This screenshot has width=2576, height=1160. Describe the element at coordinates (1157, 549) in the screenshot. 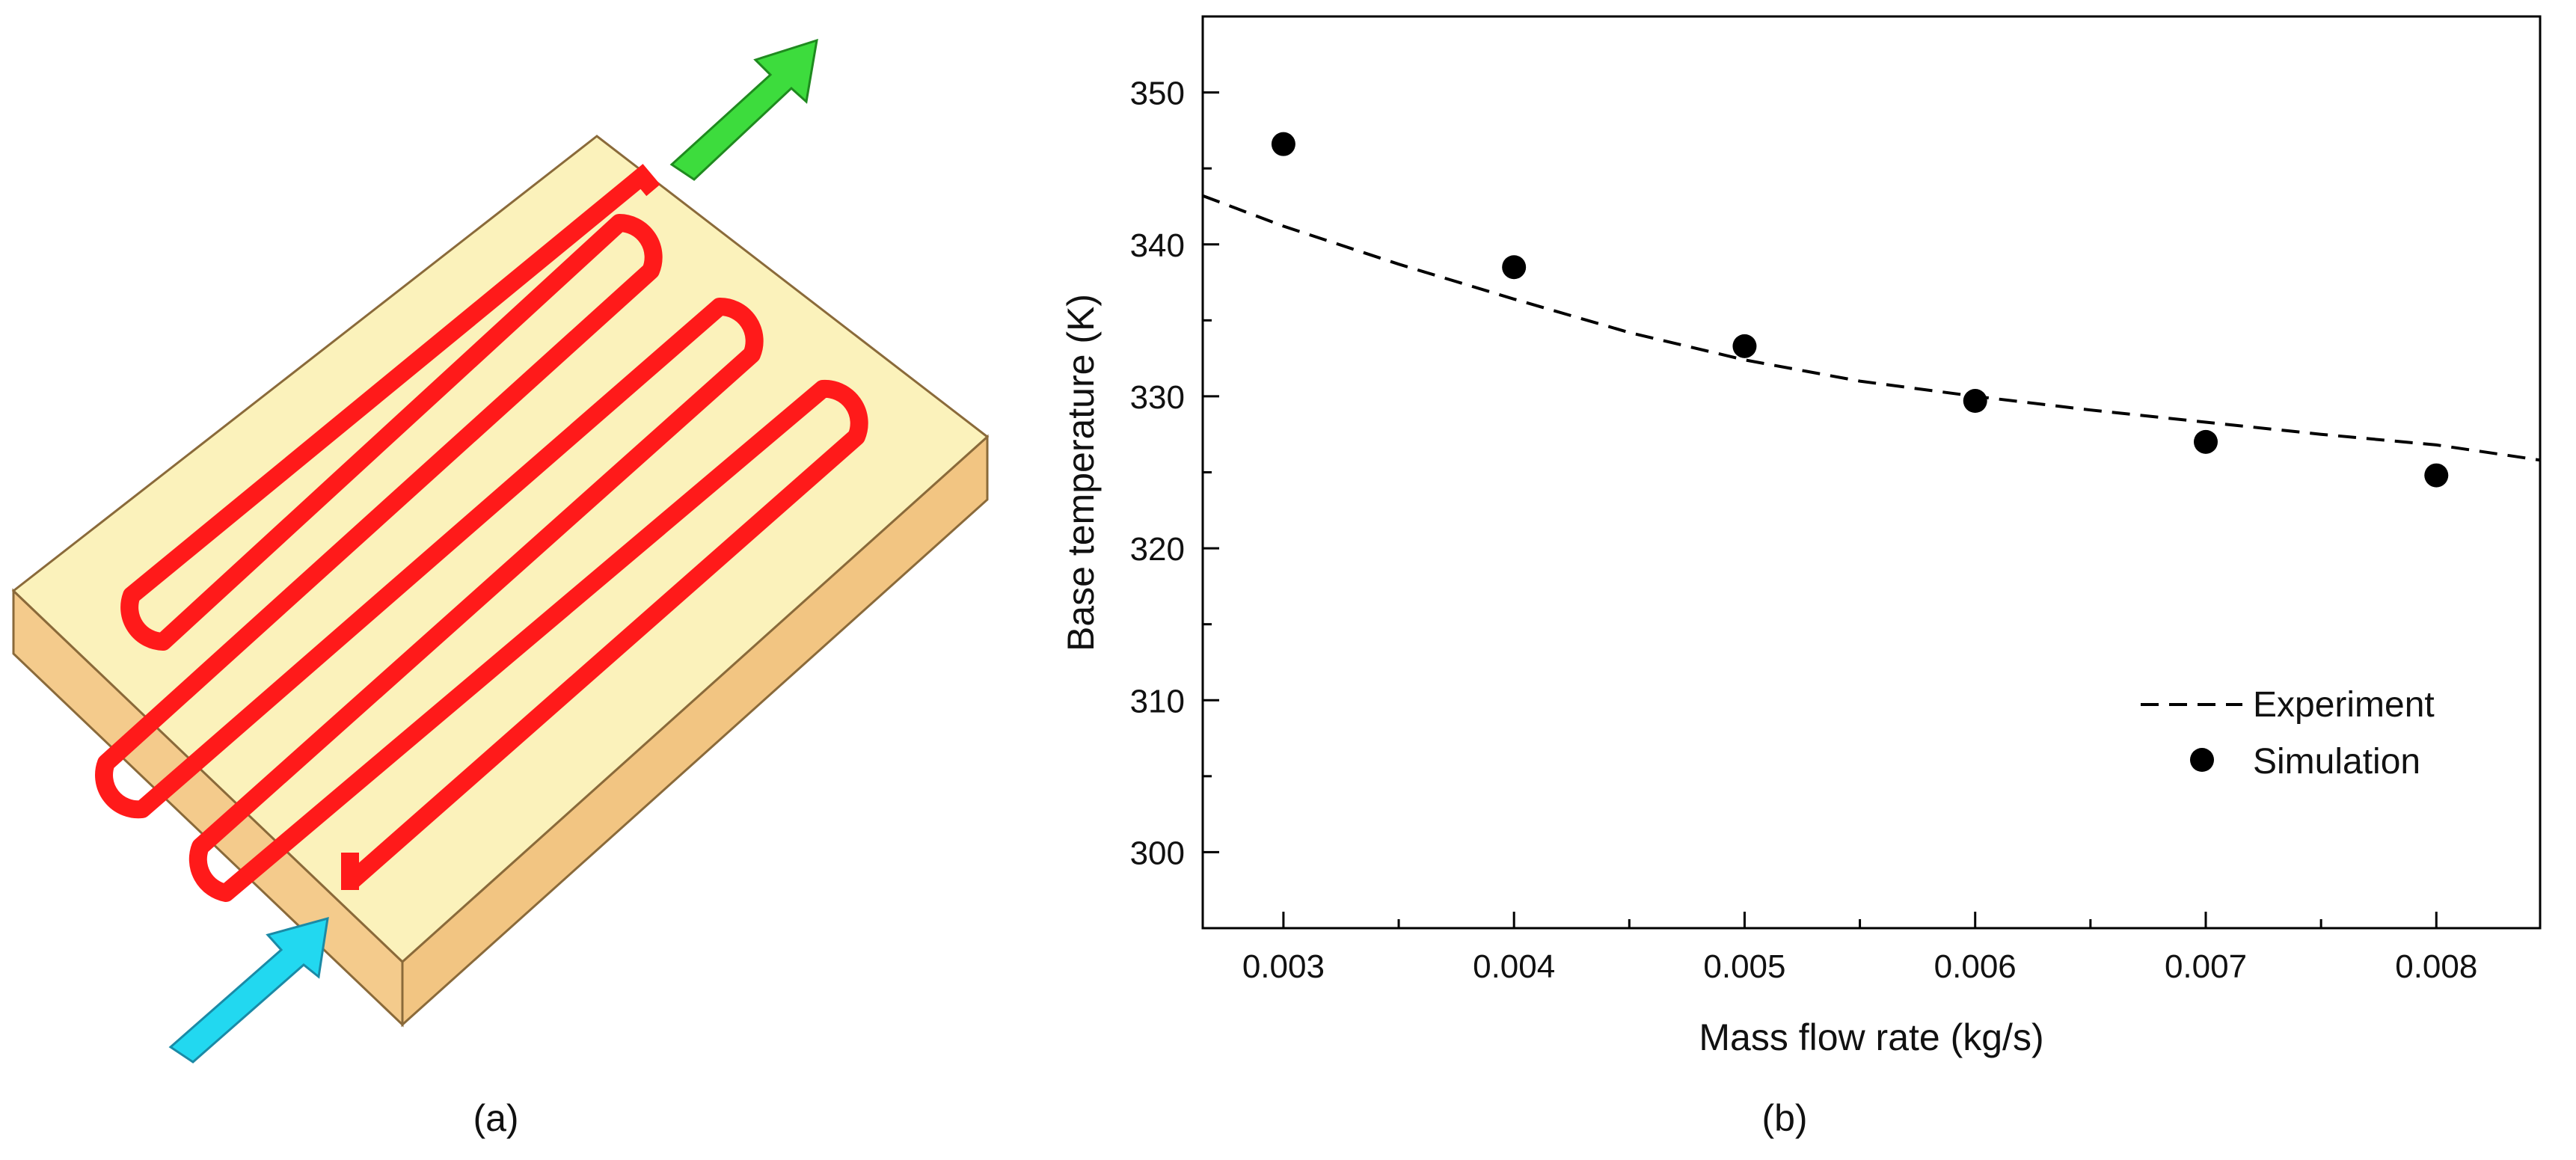

I see `y-tick-label: 320` at that location.